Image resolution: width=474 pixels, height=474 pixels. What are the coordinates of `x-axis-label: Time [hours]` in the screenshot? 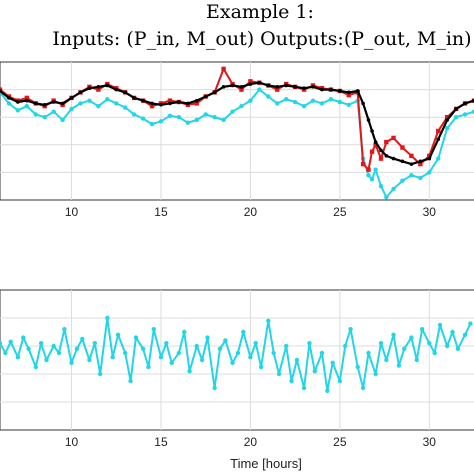 It's located at (266, 463).